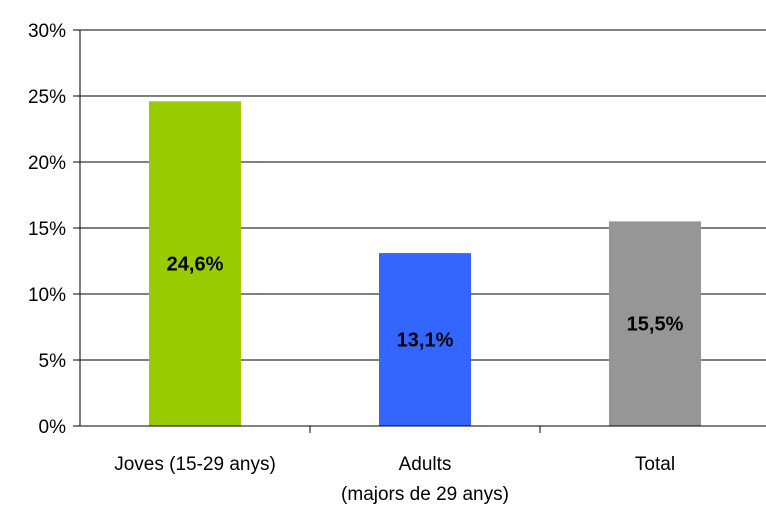  Describe the element at coordinates (425, 494) in the screenshot. I see `x-tick-label: (majors de 29 anys)` at that location.